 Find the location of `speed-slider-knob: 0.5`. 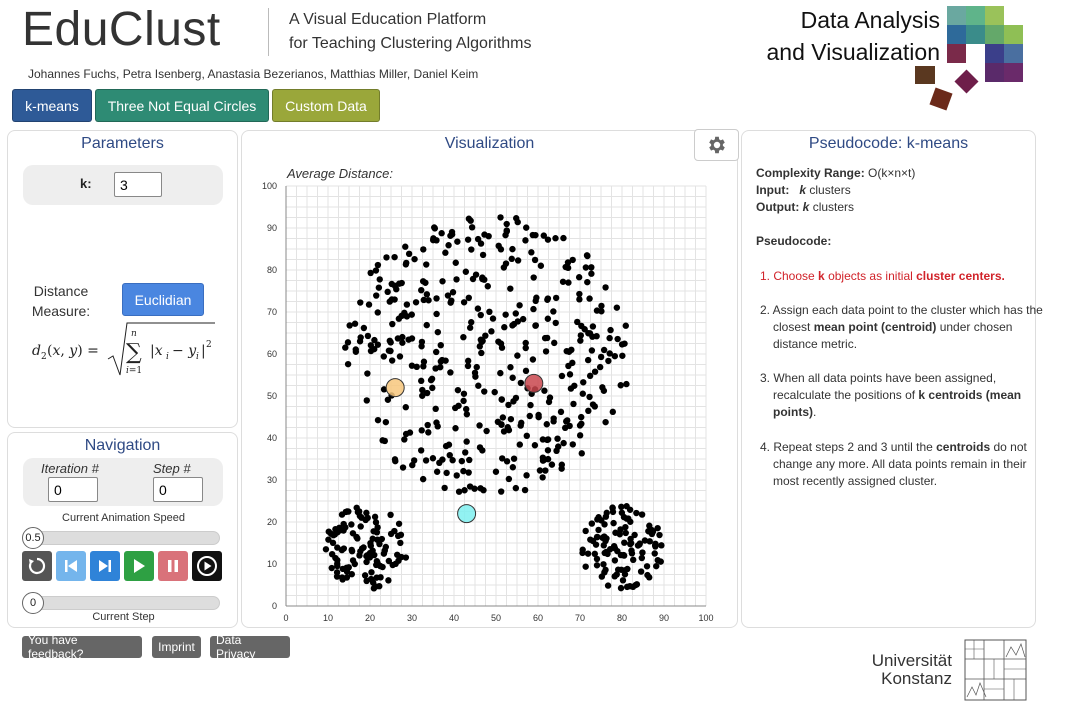

speed-slider-knob: 0.5 is located at coordinates (33, 538).